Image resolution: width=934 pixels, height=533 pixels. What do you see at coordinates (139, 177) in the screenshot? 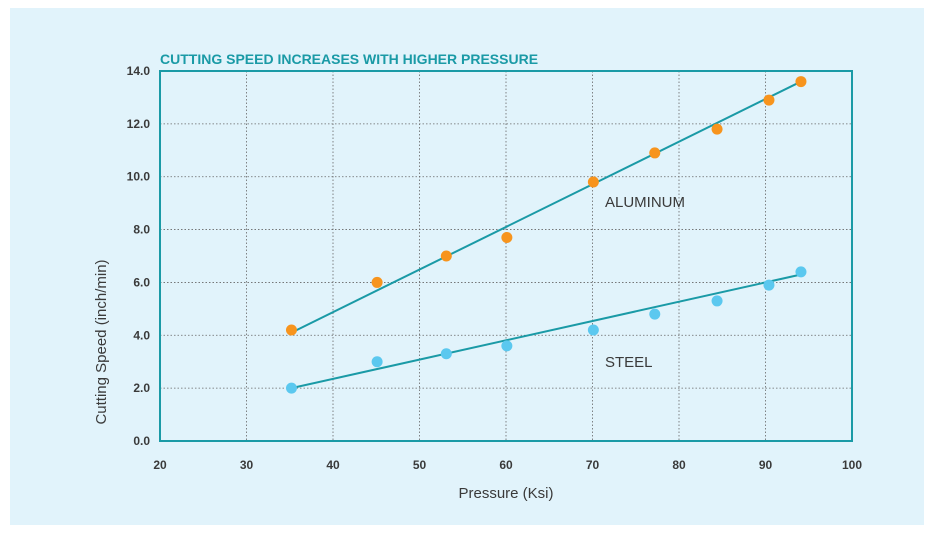
I see `y-tick-label: 10.0` at bounding box center [139, 177].